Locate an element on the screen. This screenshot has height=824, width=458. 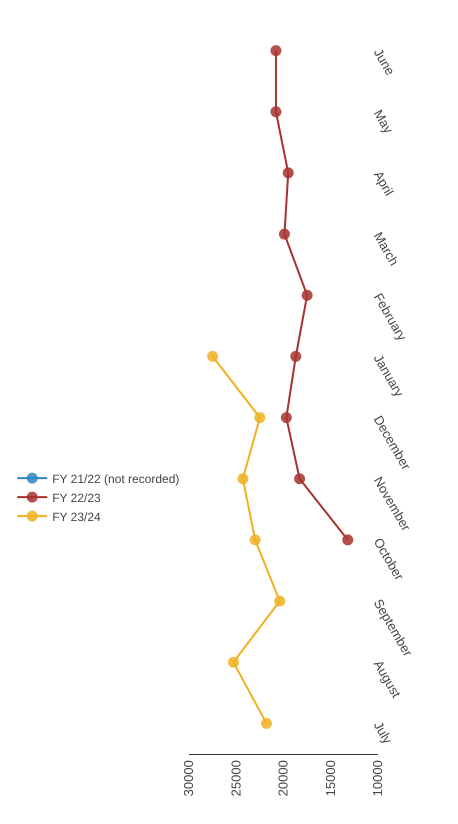
x-tick-label: 25000 is located at coordinates (236, 778).